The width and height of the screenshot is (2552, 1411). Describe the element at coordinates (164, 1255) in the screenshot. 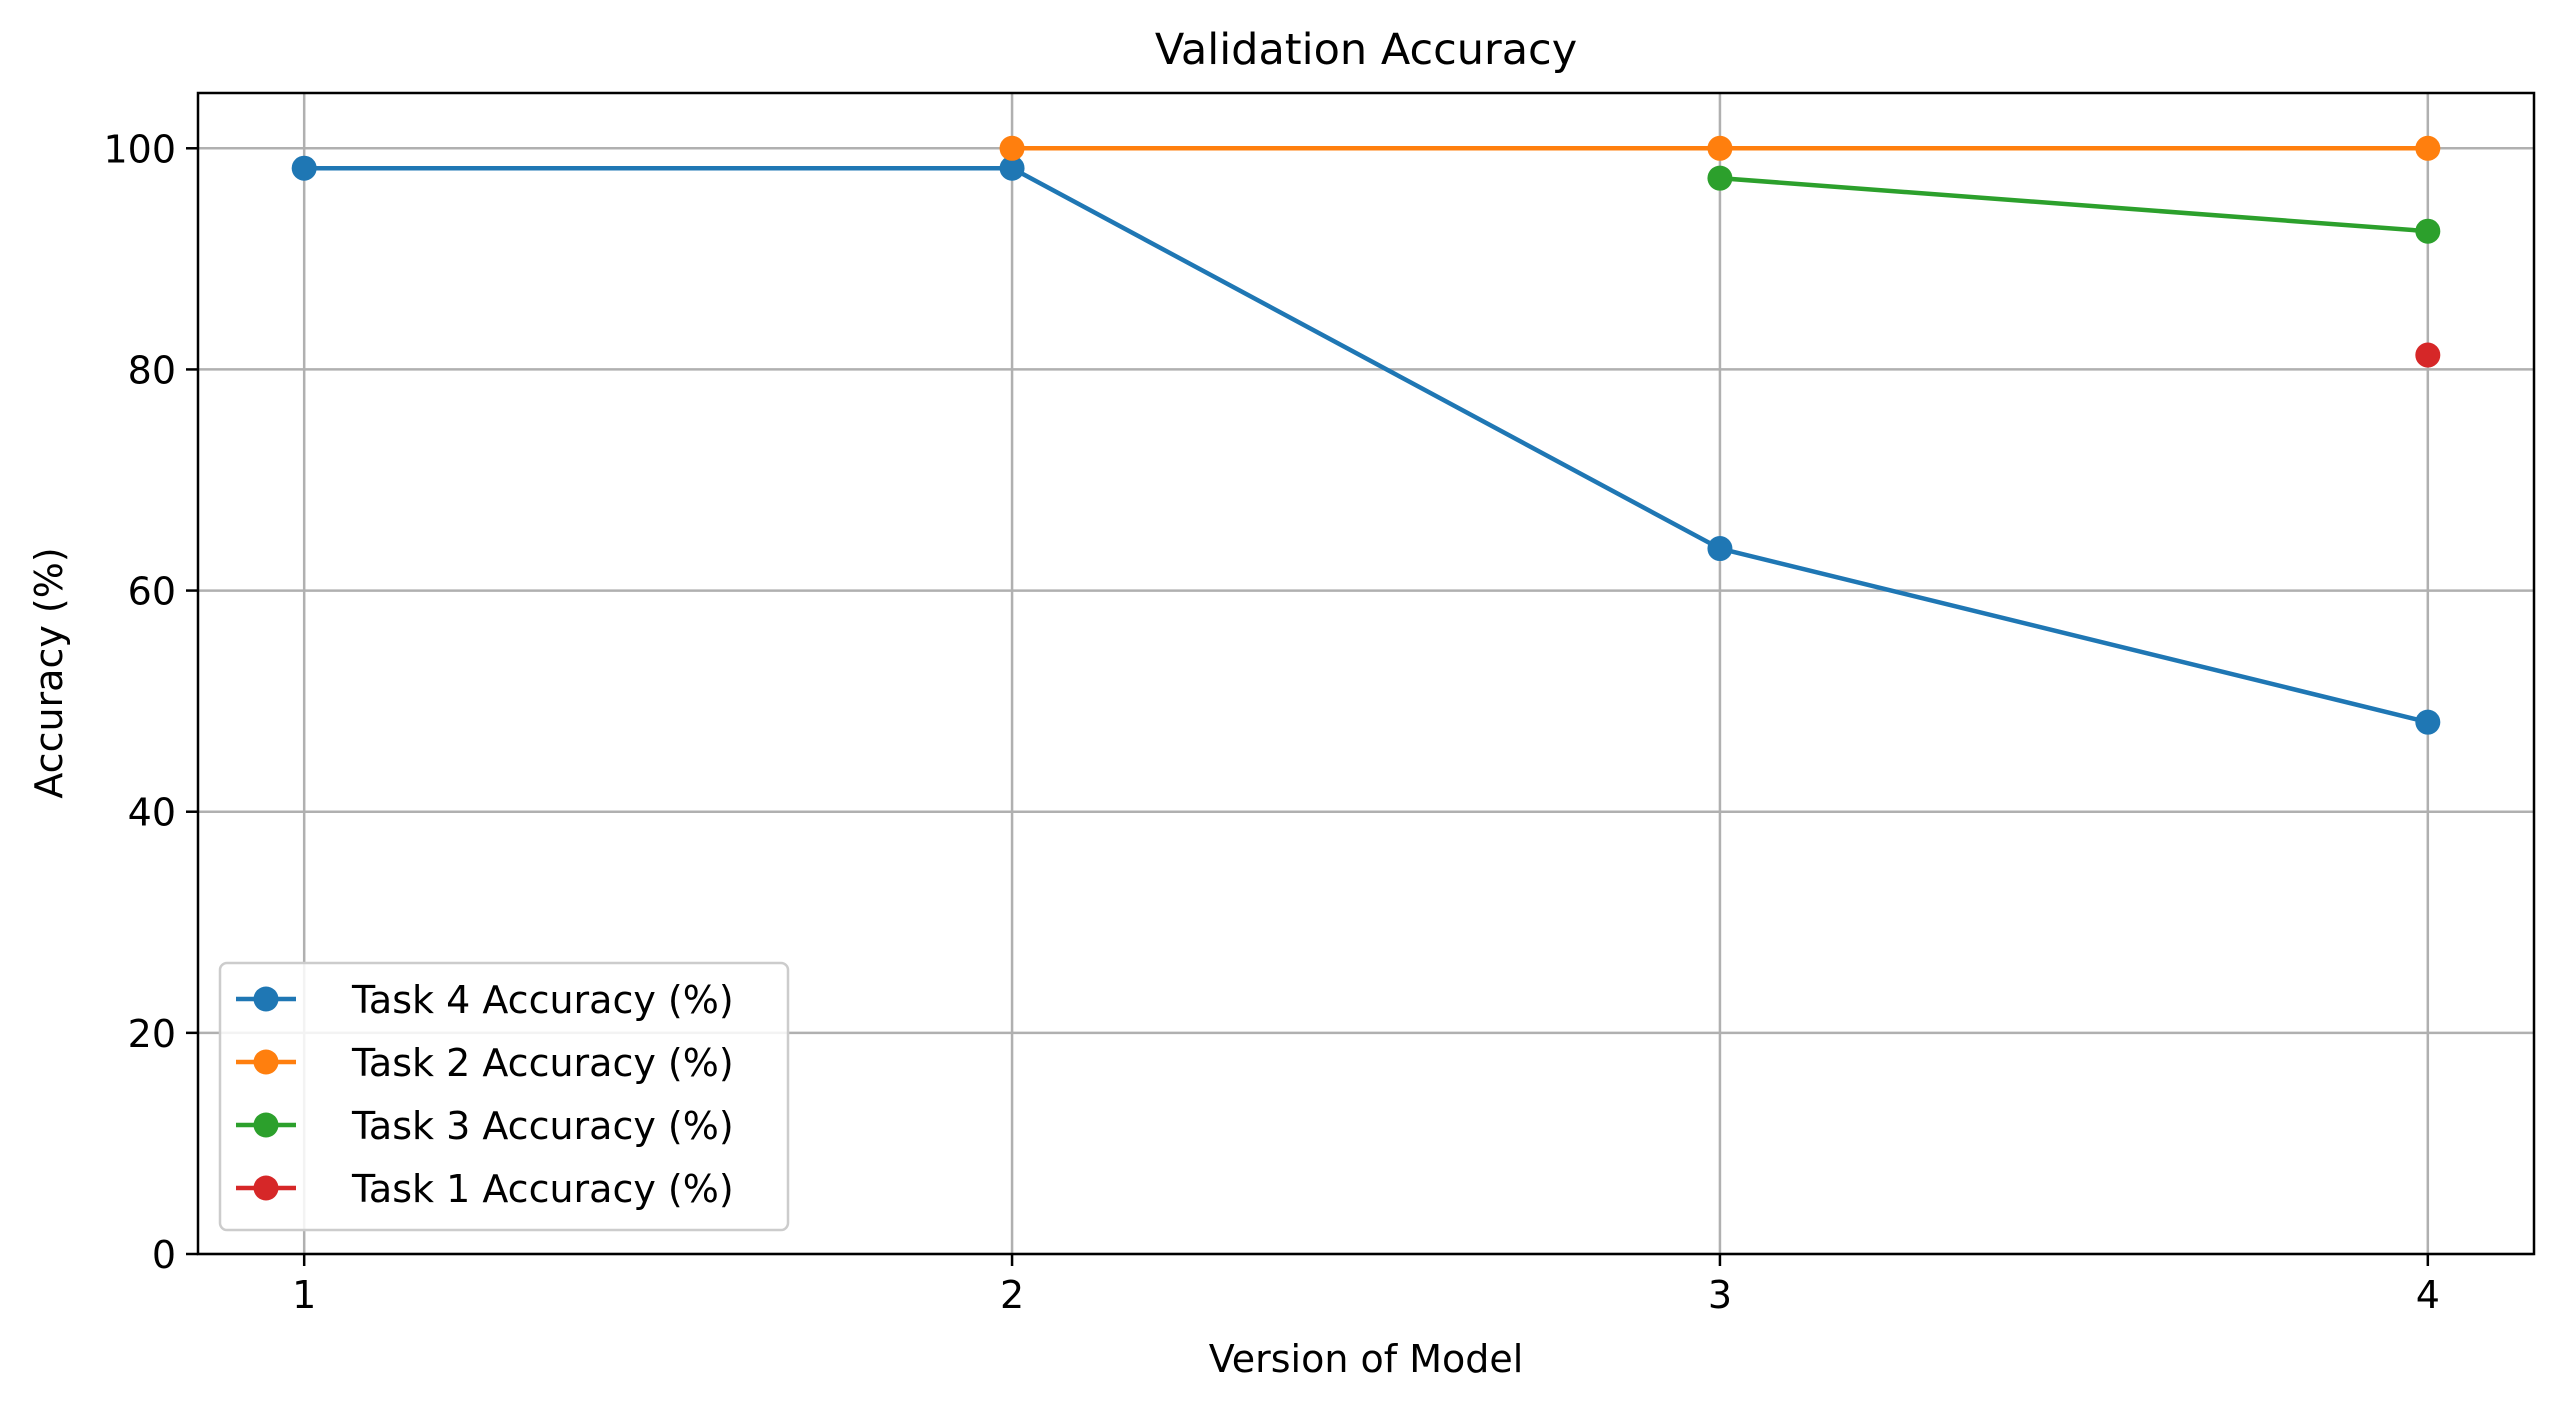

I see `y-tick-label: 0` at that location.